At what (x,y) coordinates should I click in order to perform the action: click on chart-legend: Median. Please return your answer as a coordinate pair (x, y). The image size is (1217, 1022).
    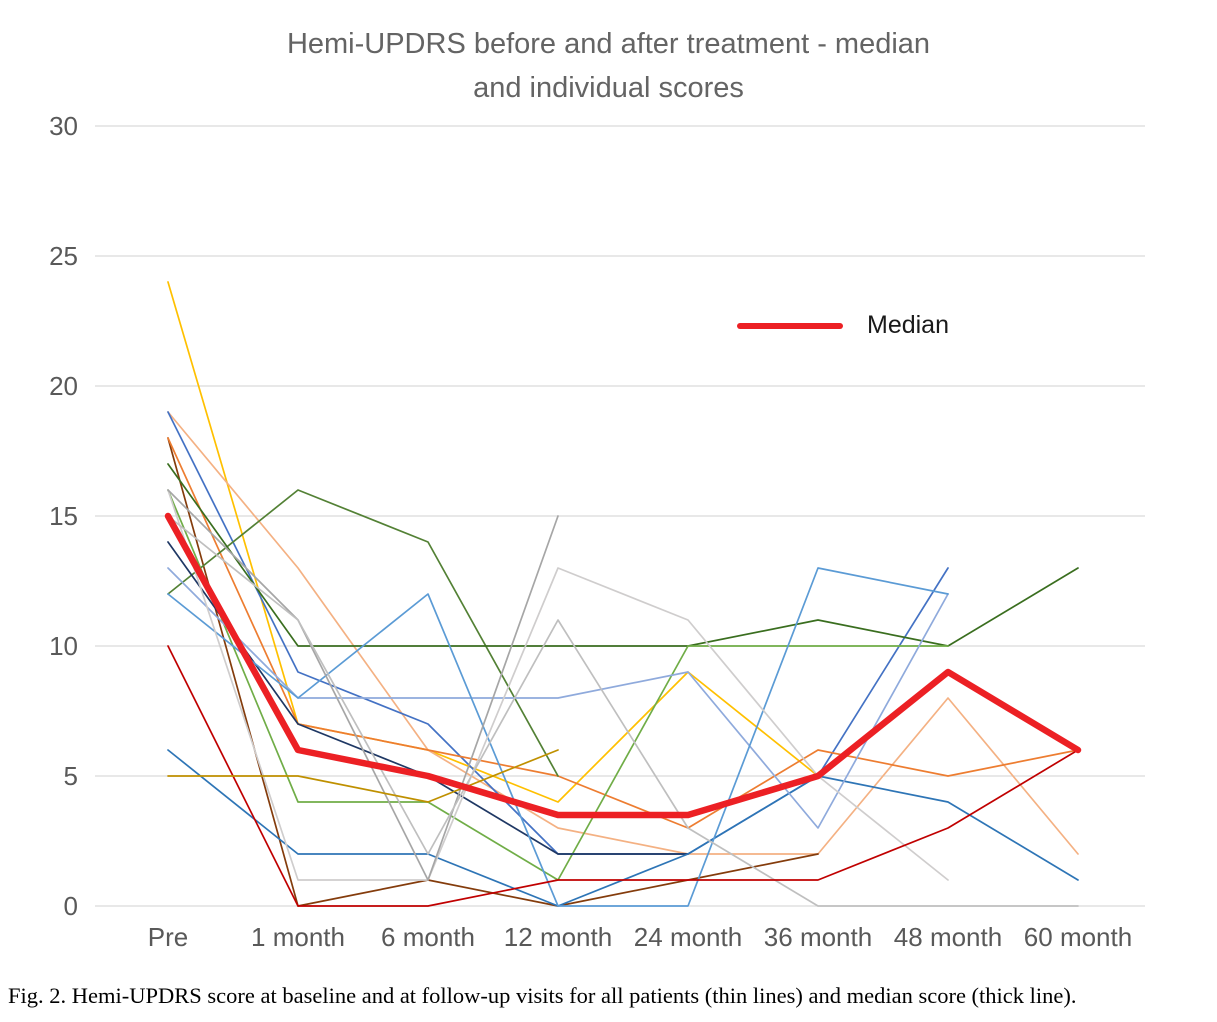
    Looking at the image, I should click on (843, 325).